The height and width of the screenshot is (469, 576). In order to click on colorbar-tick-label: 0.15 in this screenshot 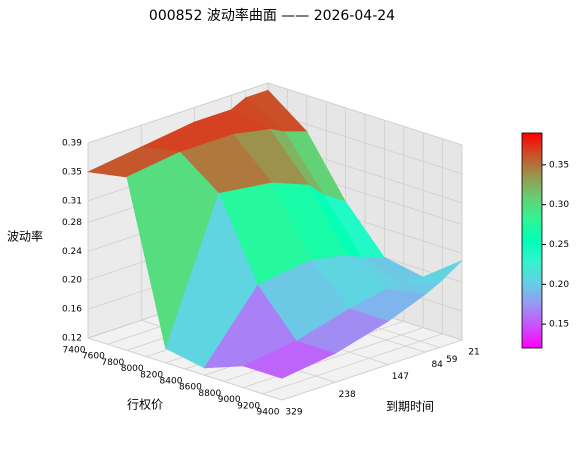, I will do `click(559, 325)`.